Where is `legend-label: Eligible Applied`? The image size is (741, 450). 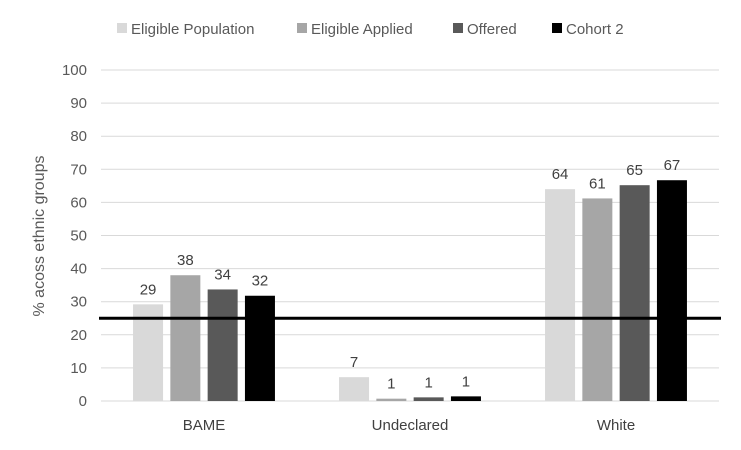 legend-label: Eligible Applied is located at coordinates (362, 29).